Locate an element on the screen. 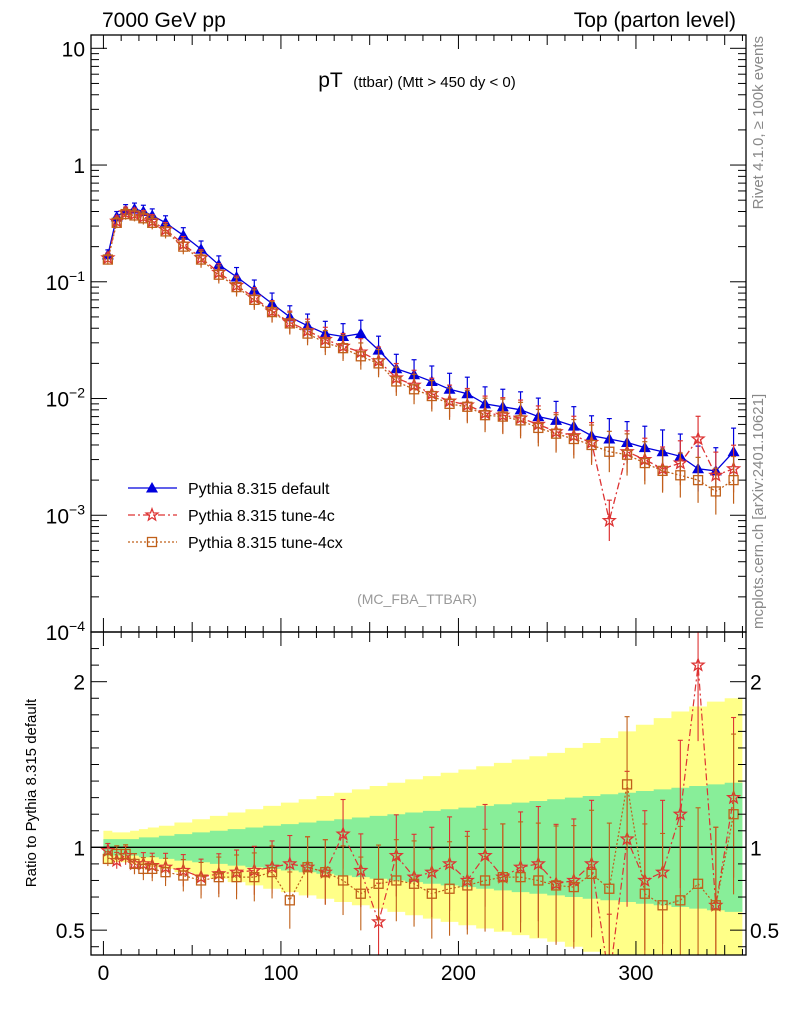  legend-label-tune4c: Pythia 8.315 tune-4c is located at coordinates (261, 516).